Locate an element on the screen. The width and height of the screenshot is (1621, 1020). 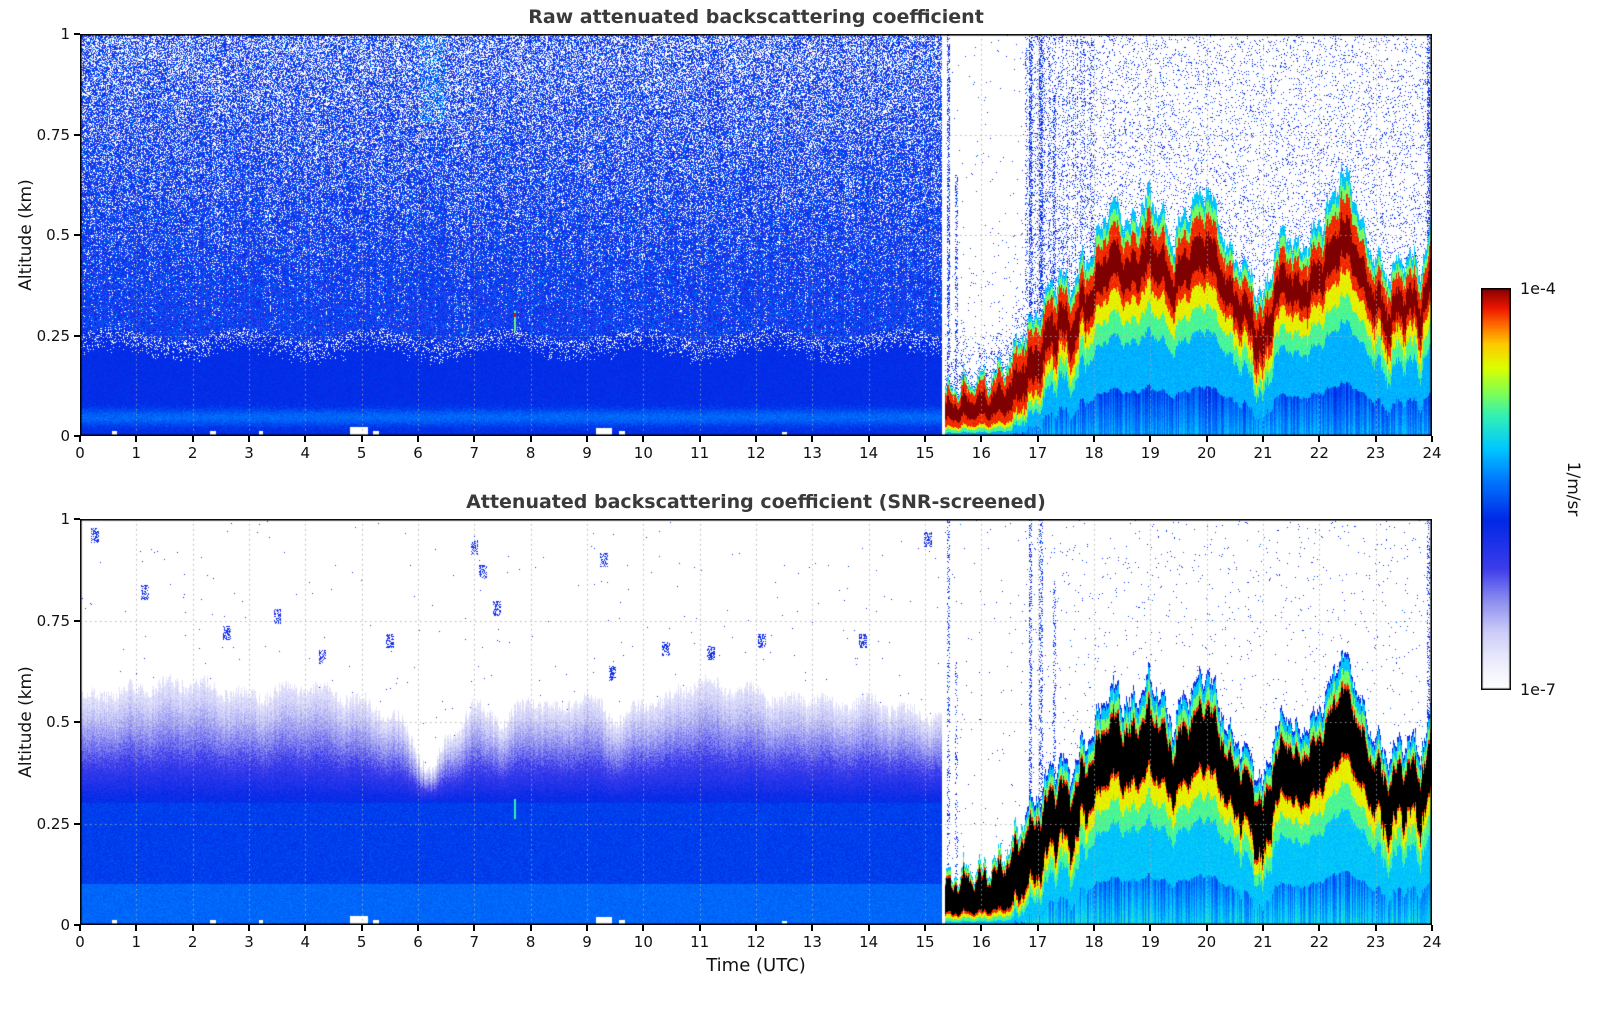
x-tick-label: 4 is located at coordinates (305, 942).